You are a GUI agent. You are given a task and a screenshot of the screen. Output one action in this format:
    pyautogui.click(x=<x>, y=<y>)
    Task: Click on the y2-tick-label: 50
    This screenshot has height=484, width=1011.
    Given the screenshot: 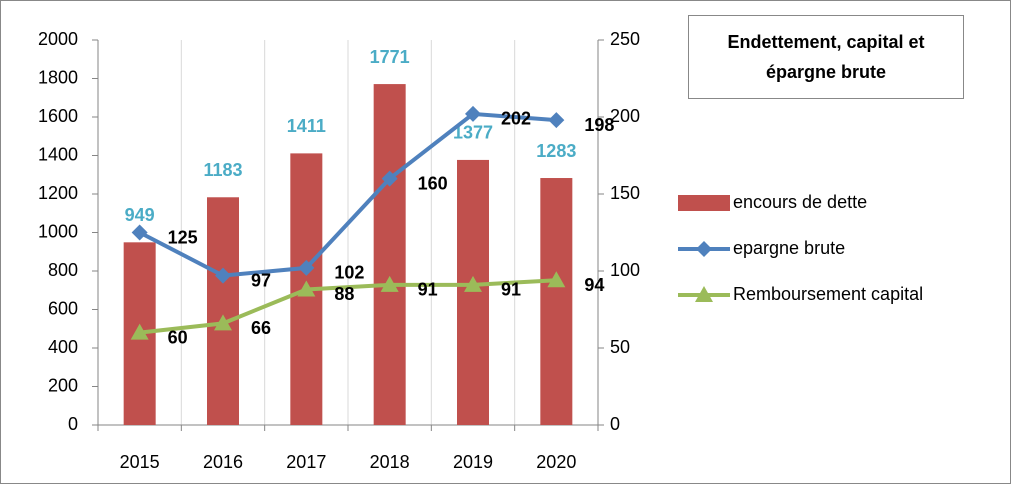 What is the action you would take?
    pyautogui.click(x=620, y=347)
    